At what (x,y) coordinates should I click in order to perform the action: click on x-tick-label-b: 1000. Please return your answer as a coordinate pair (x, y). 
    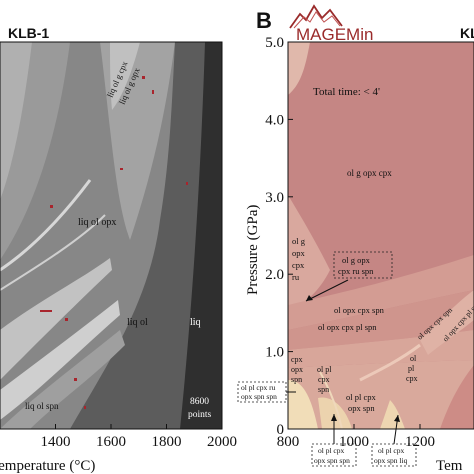
    Looking at the image, I should click on (354, 442).